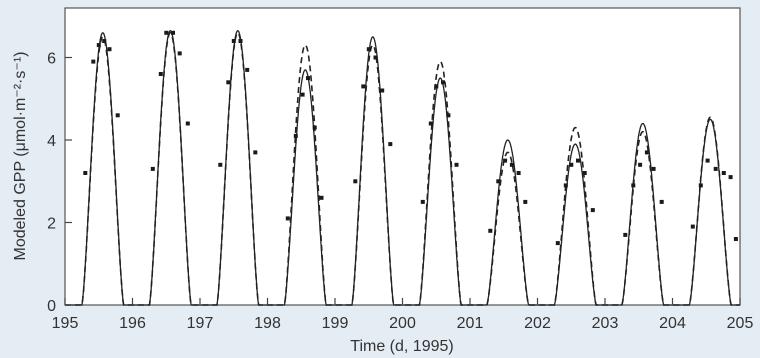  Describe the element at coordinates (672, 323) in the screenshot. I see `x-tick-label: 204` at that location.